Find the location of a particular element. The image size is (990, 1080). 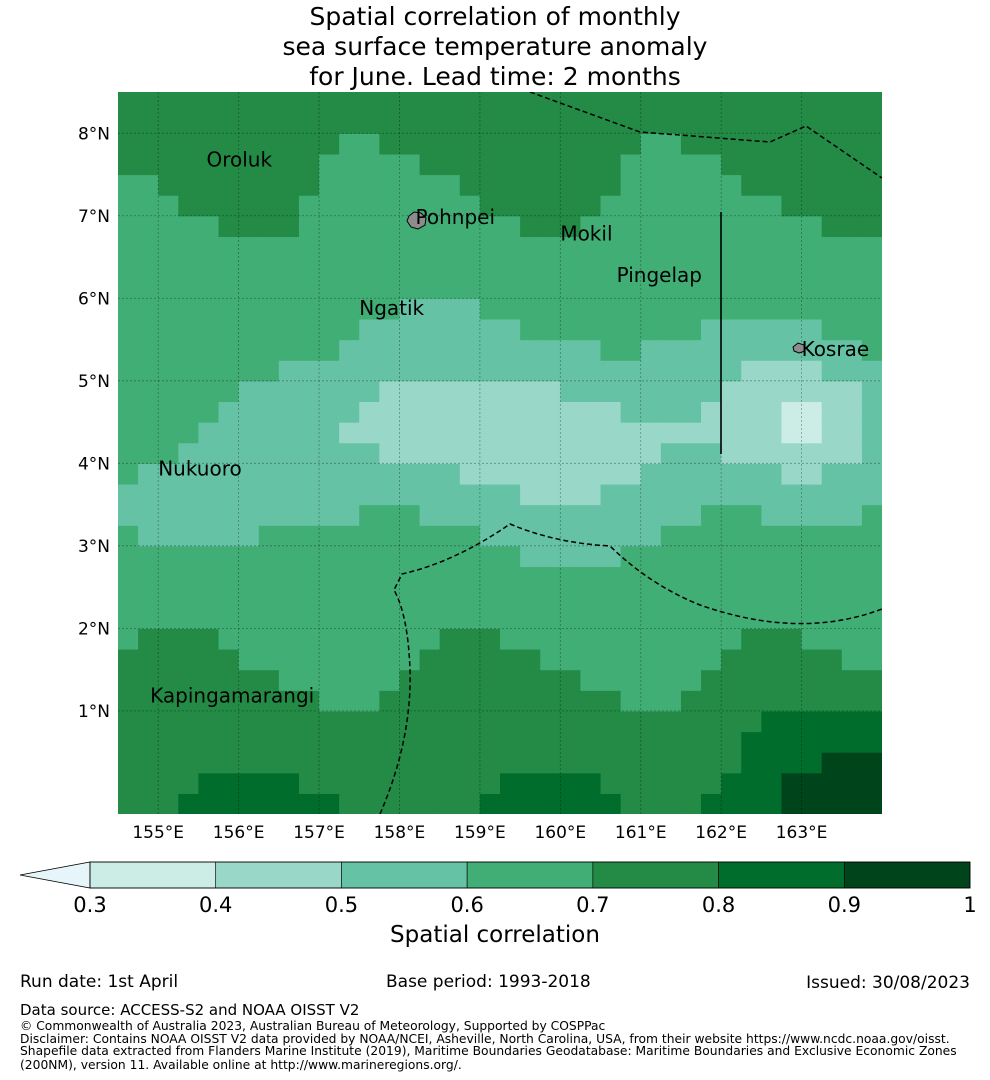

kosrae-island-icon is located at coordinates (799, 348).